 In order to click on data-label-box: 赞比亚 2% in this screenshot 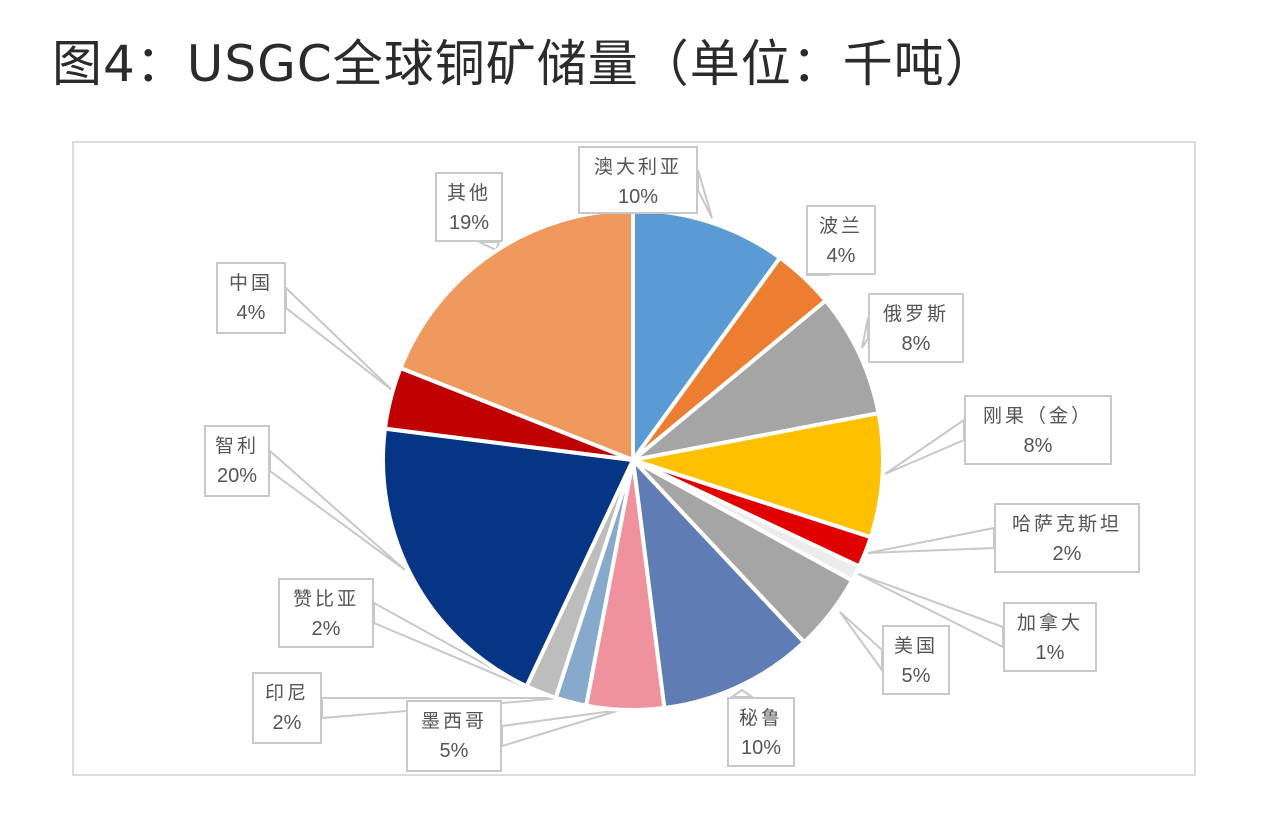, I will do `click(326, 613)`.